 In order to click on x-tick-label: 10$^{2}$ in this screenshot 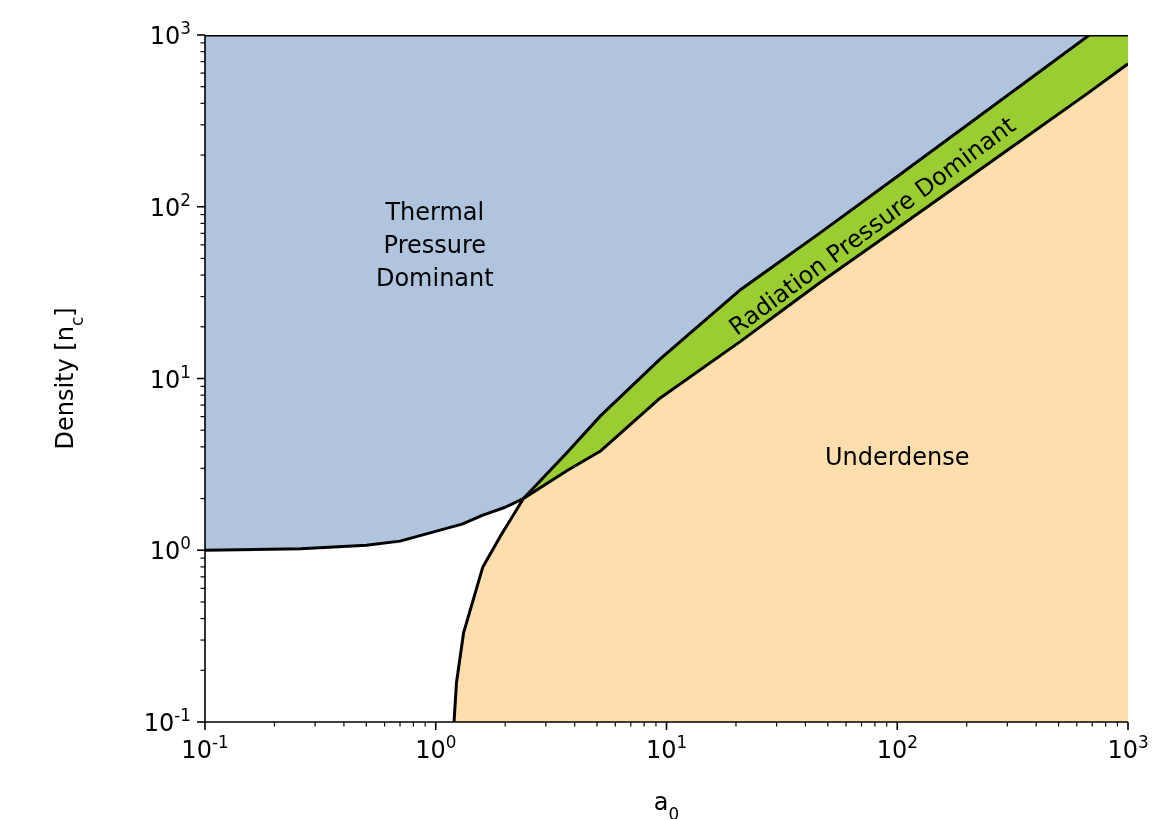, I will do `click(897, 748)`.